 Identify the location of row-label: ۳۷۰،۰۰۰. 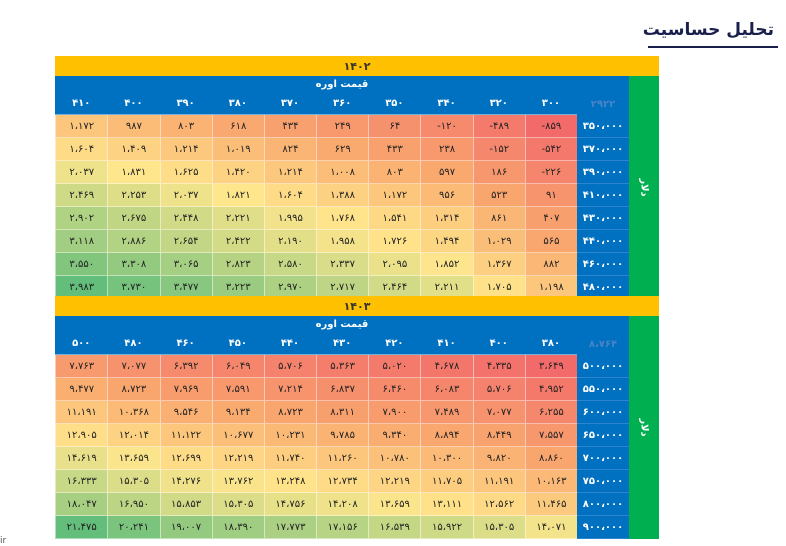
(603, 149).